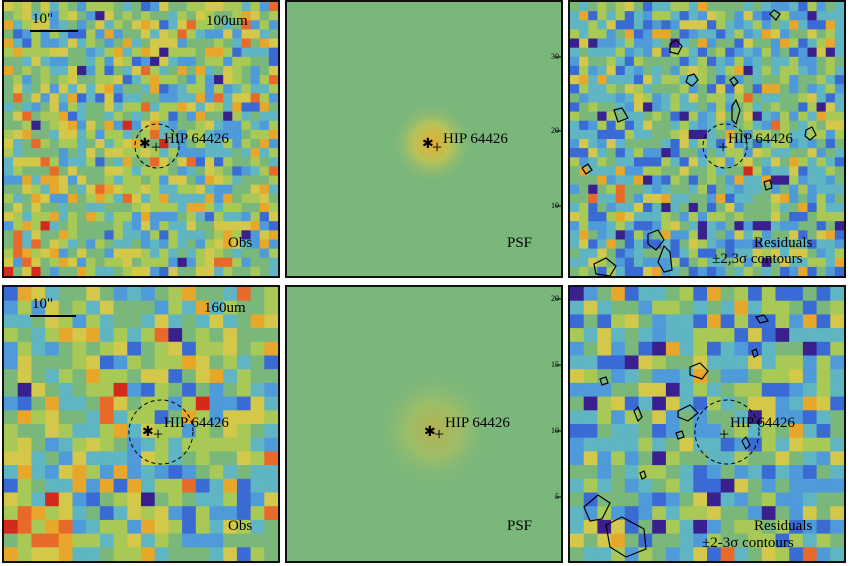 The image size is (850, 566). What do you see at coordinates (557, 496) in the screenshot?
I see `tick-label: 5` at bounding box center [557, 496].